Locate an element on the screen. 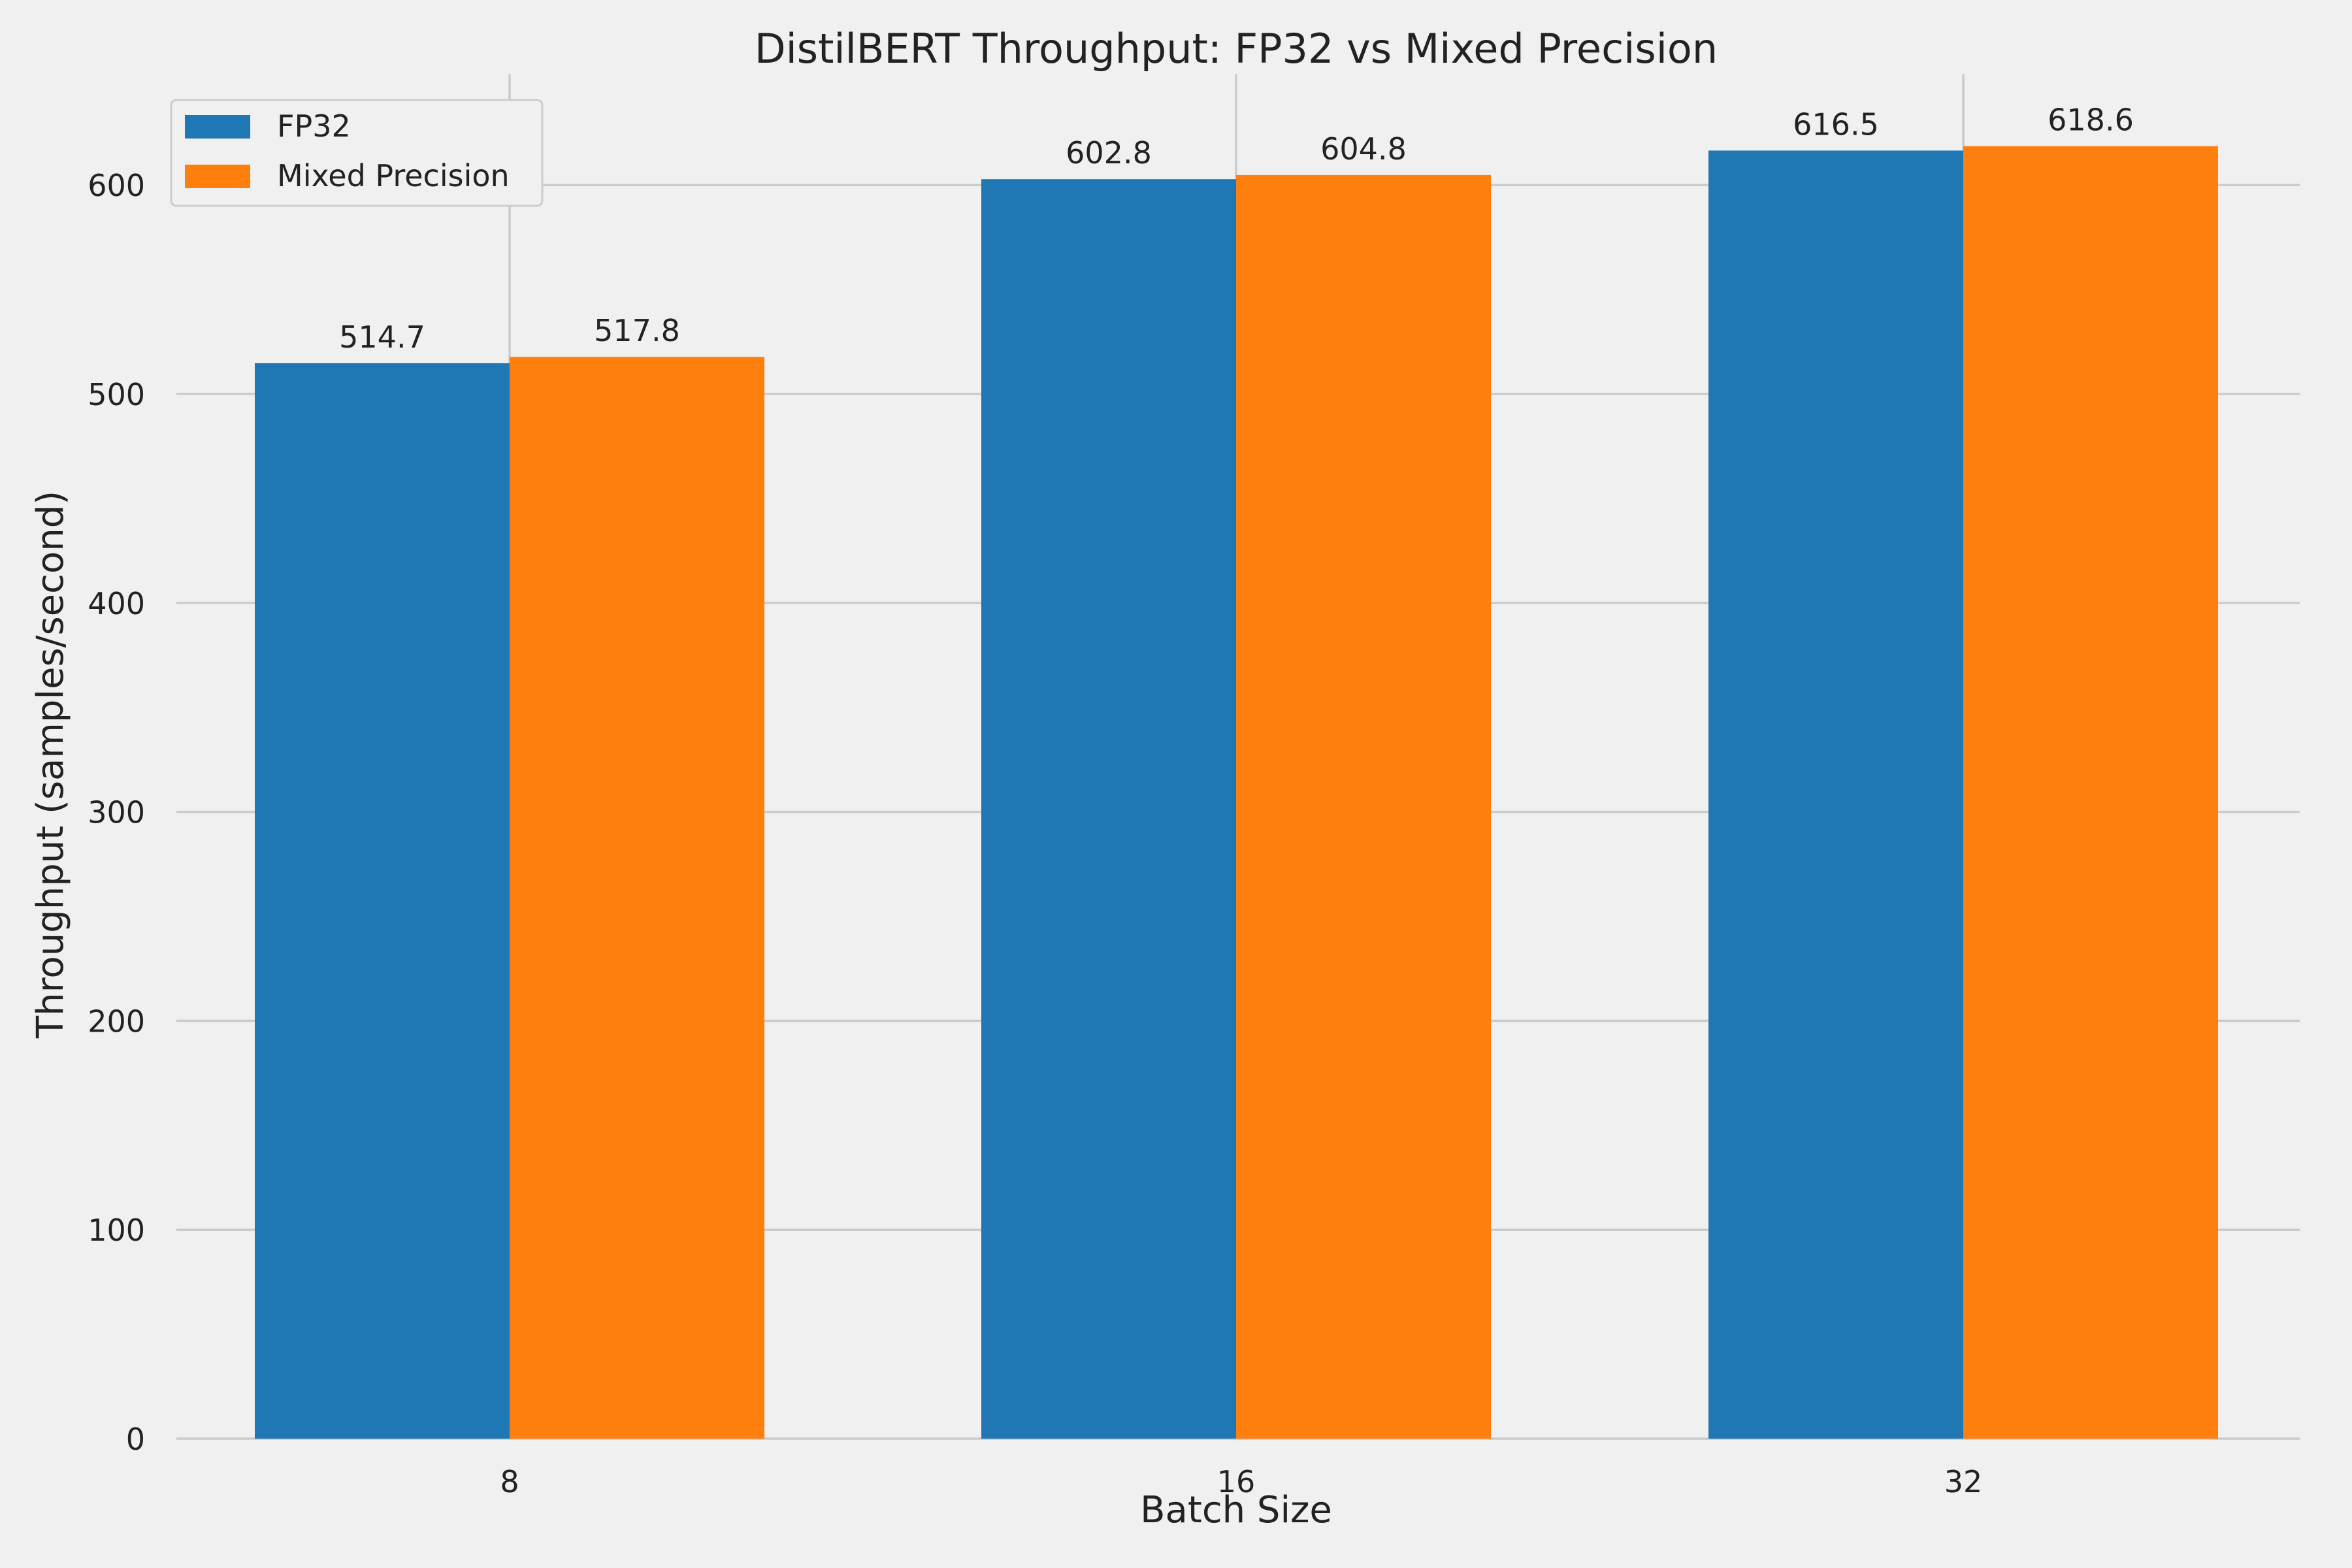 The image size is (2352, 1568). y-tick-label: 0 is located at coordinates (135, 1439).